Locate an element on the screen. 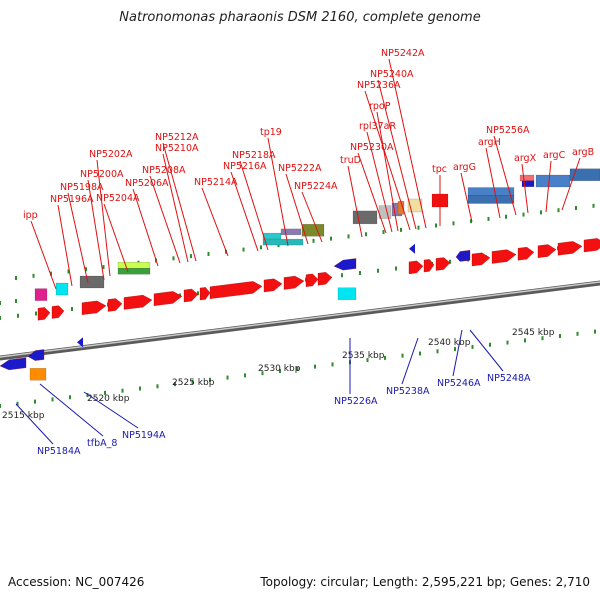  top-gene-label: NP5242A is located at coordinates (403, 53).